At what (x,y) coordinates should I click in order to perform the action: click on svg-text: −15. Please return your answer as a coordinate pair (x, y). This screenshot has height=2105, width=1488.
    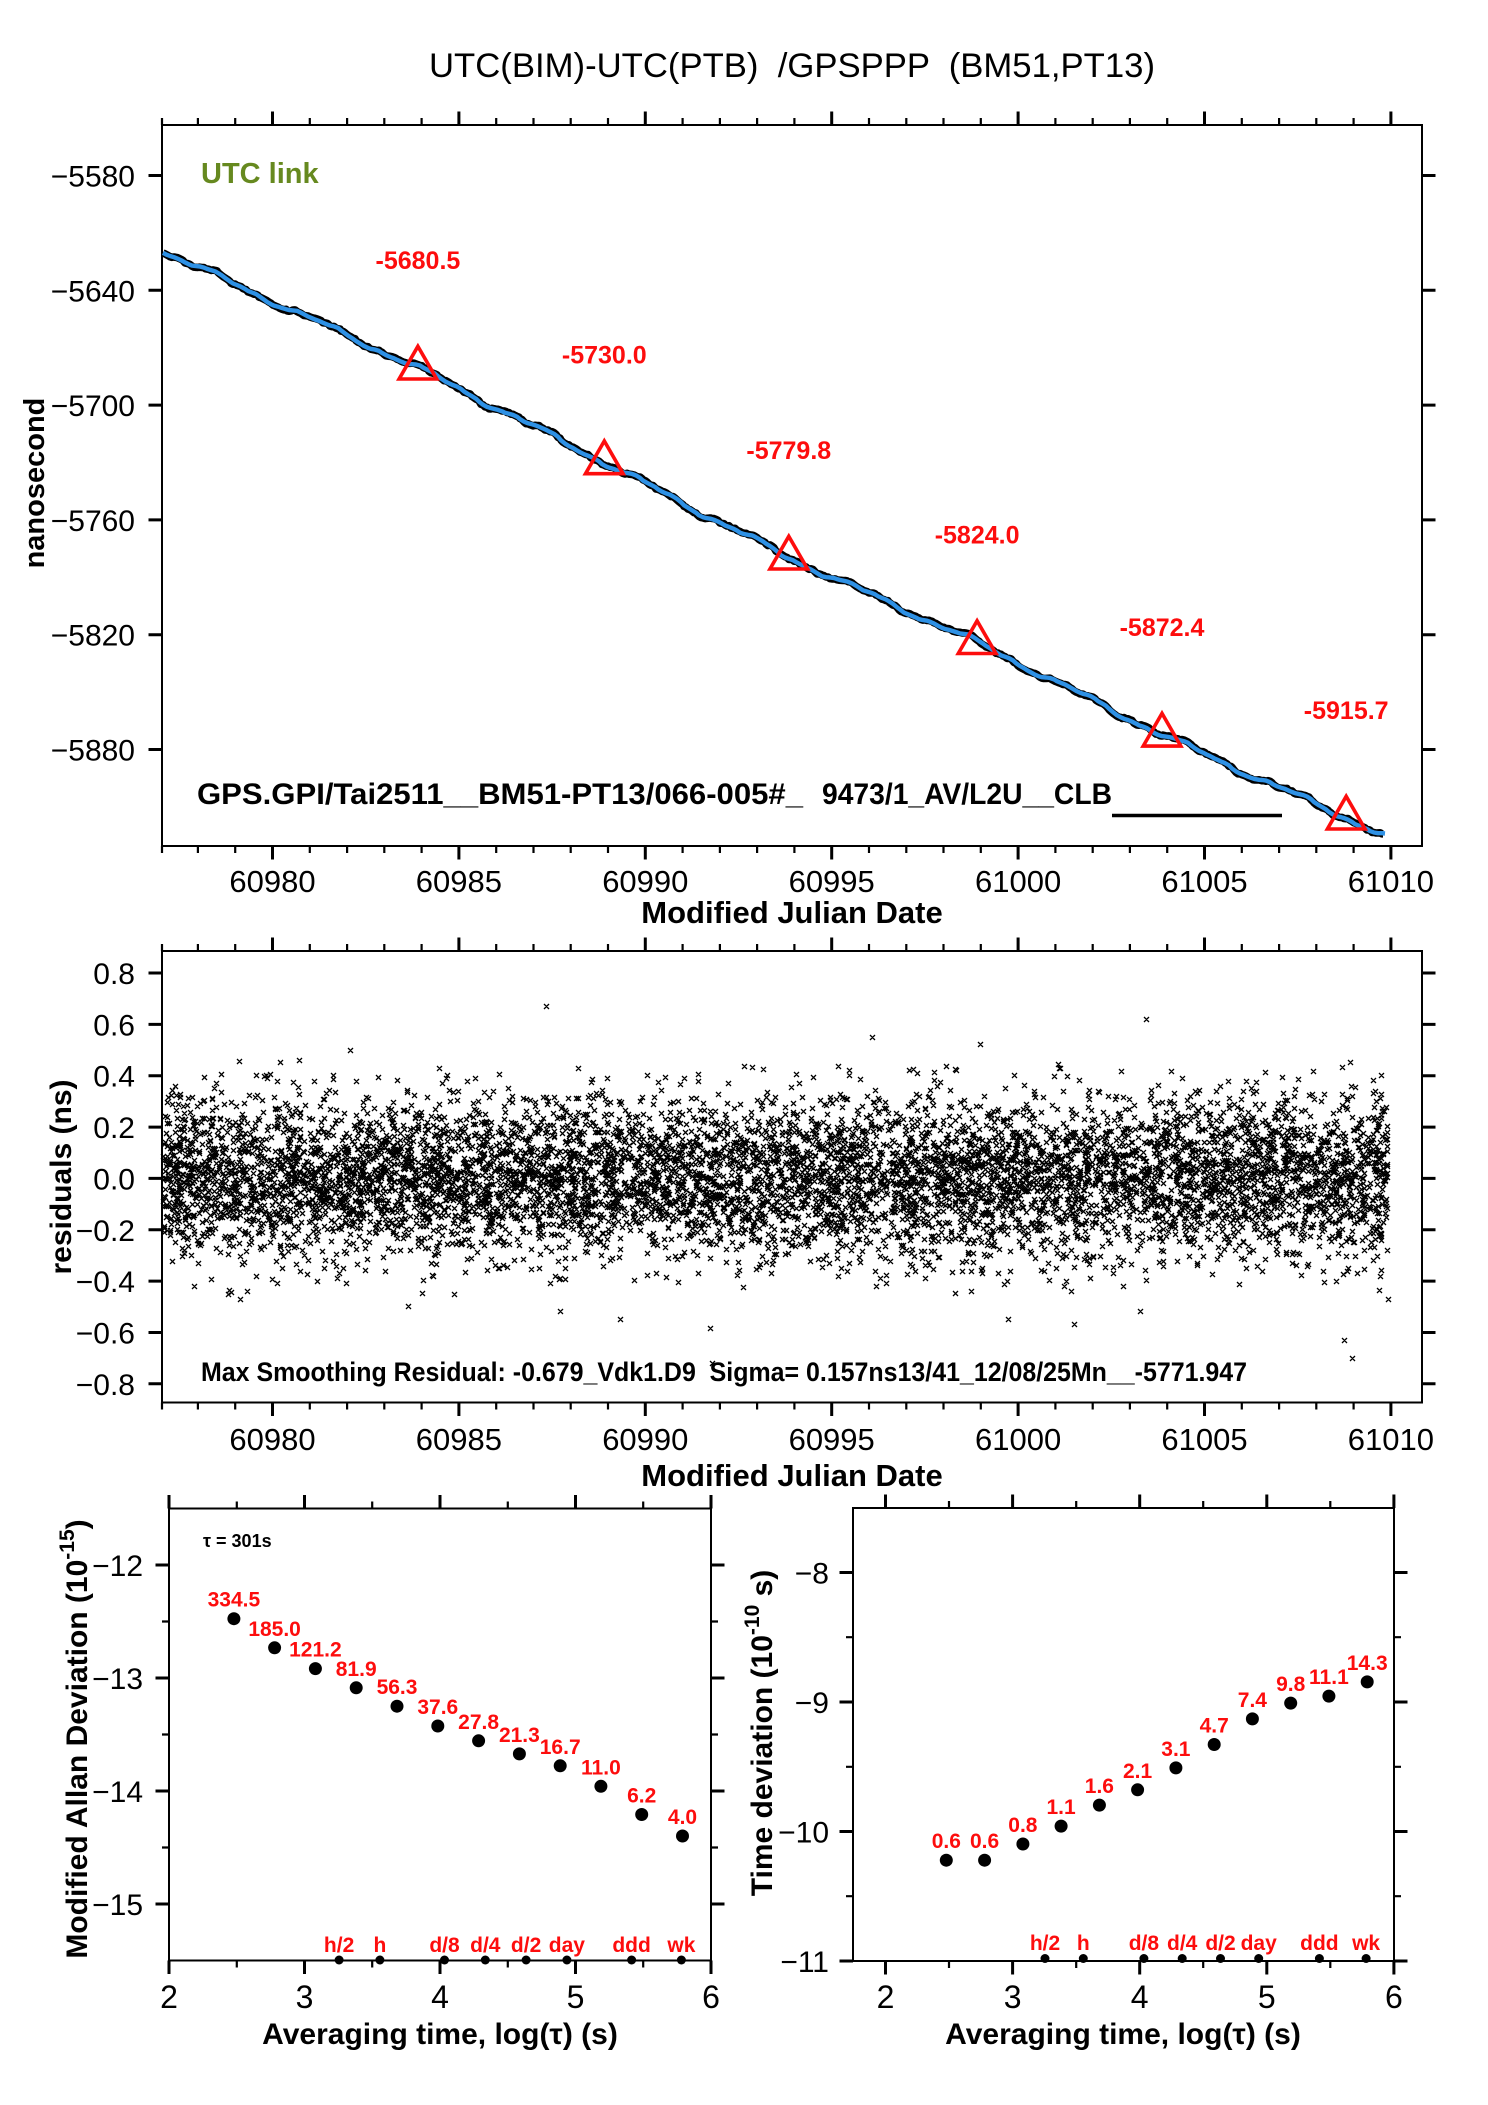
    Looking at the image, I should click on (117, 1905).